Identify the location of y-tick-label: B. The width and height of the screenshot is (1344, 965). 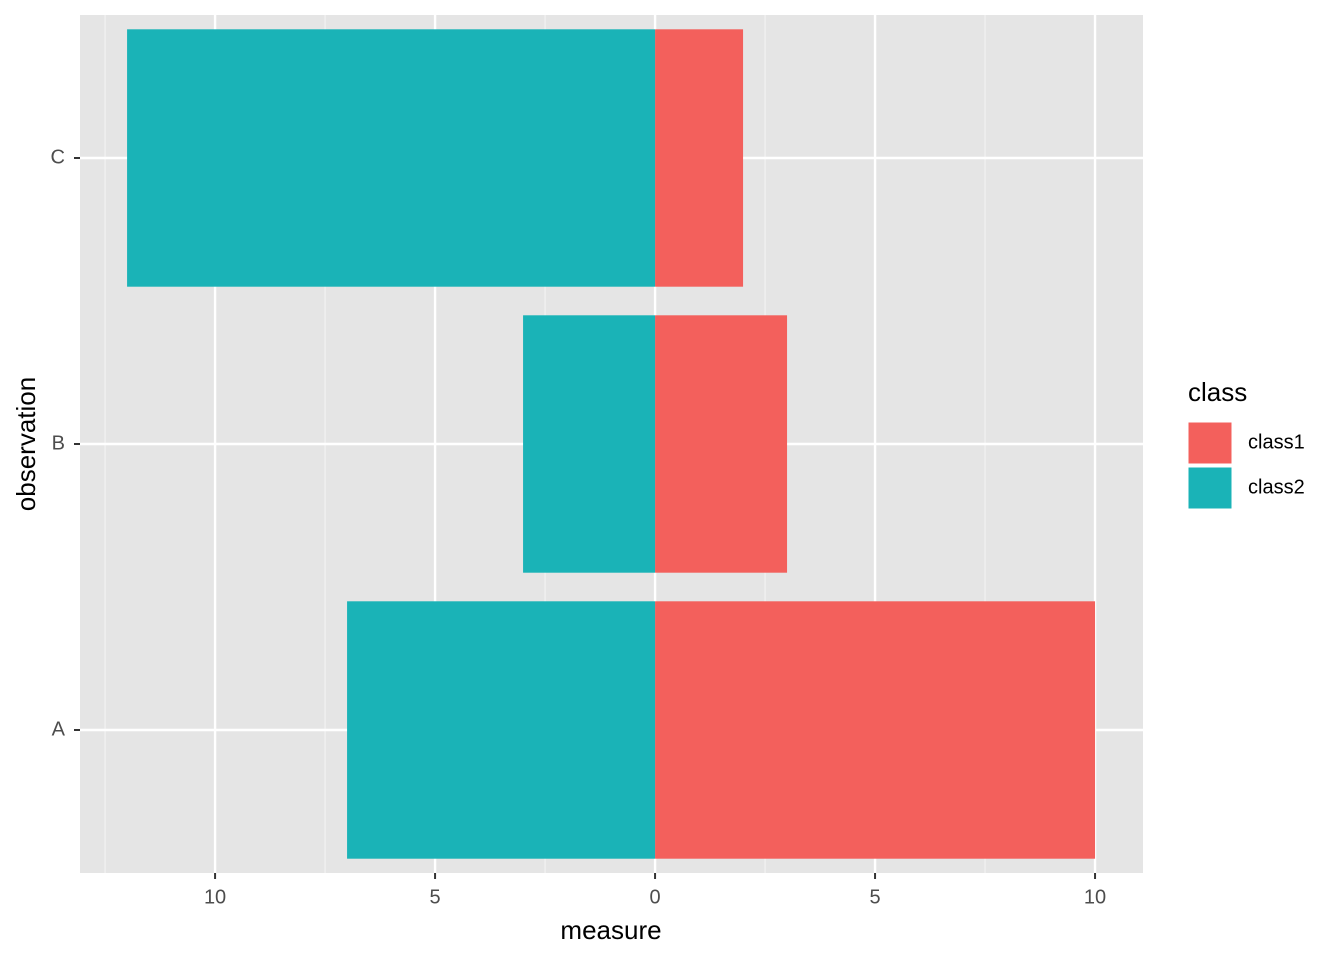
(58, 443).